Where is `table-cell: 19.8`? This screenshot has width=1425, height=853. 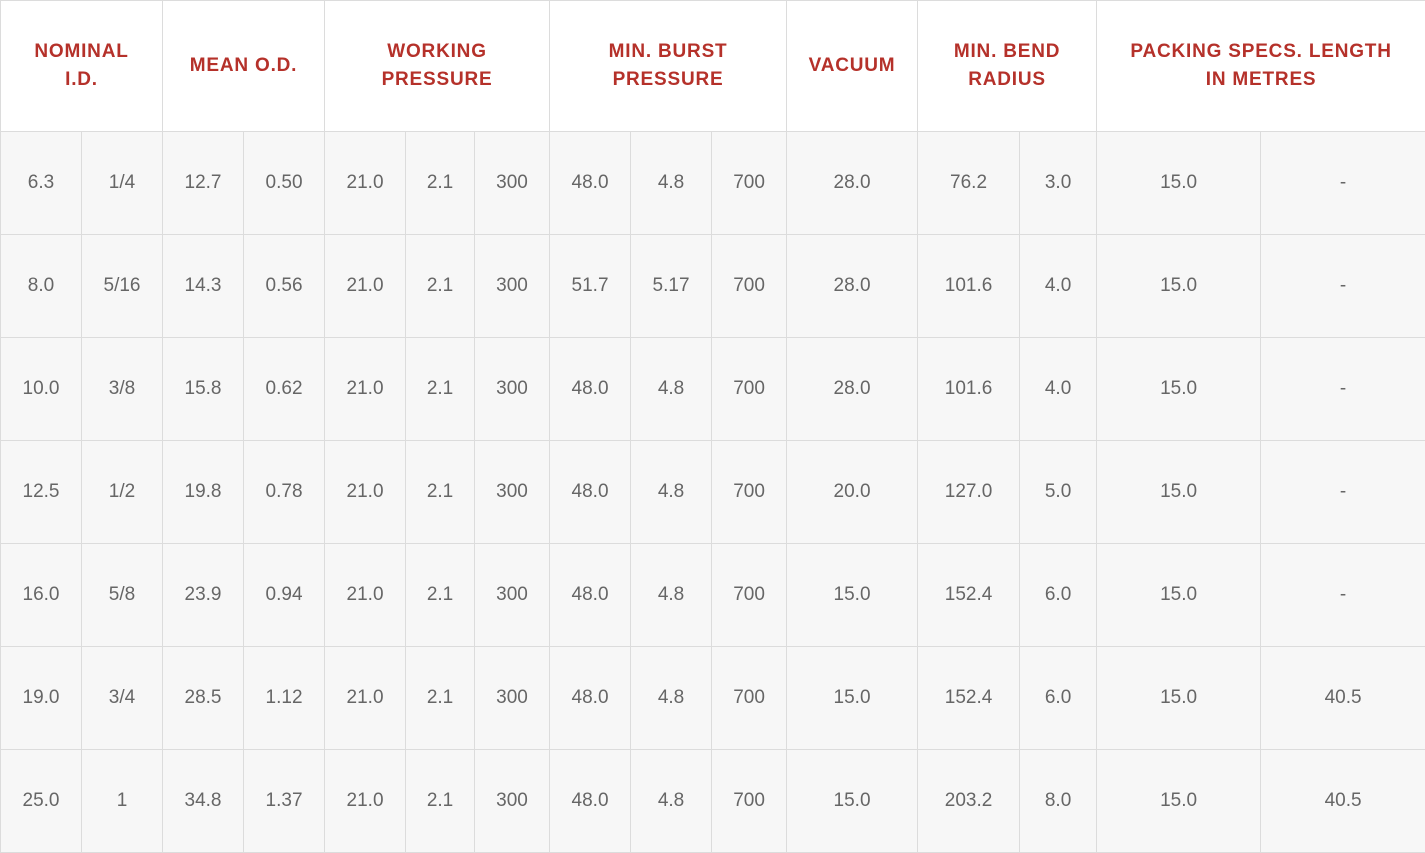
table-cell: 19.8 is located at coordinates (203, 492).